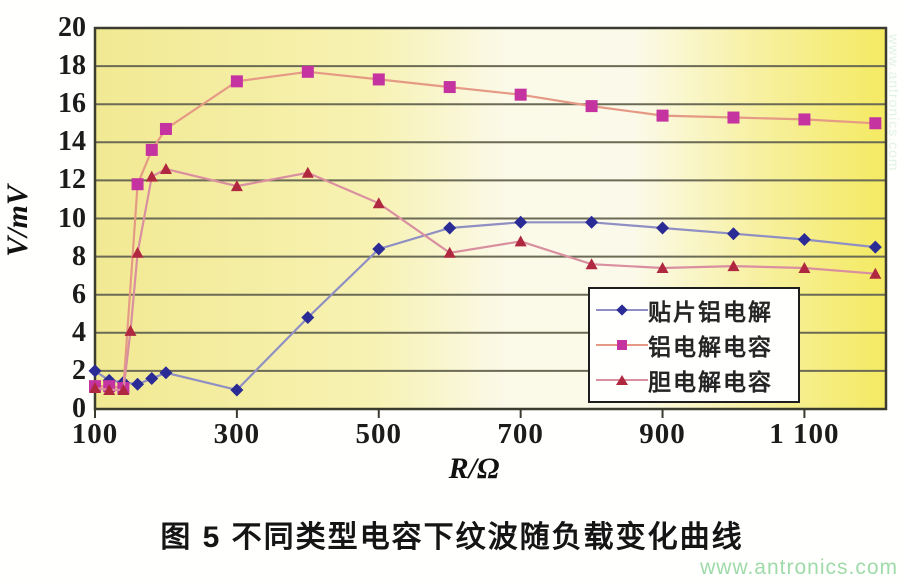  What do you see at coordinates (710, 381) in the screenshot?
I see `legend-label: 胆电解电容` at bounding box center [710, 381].